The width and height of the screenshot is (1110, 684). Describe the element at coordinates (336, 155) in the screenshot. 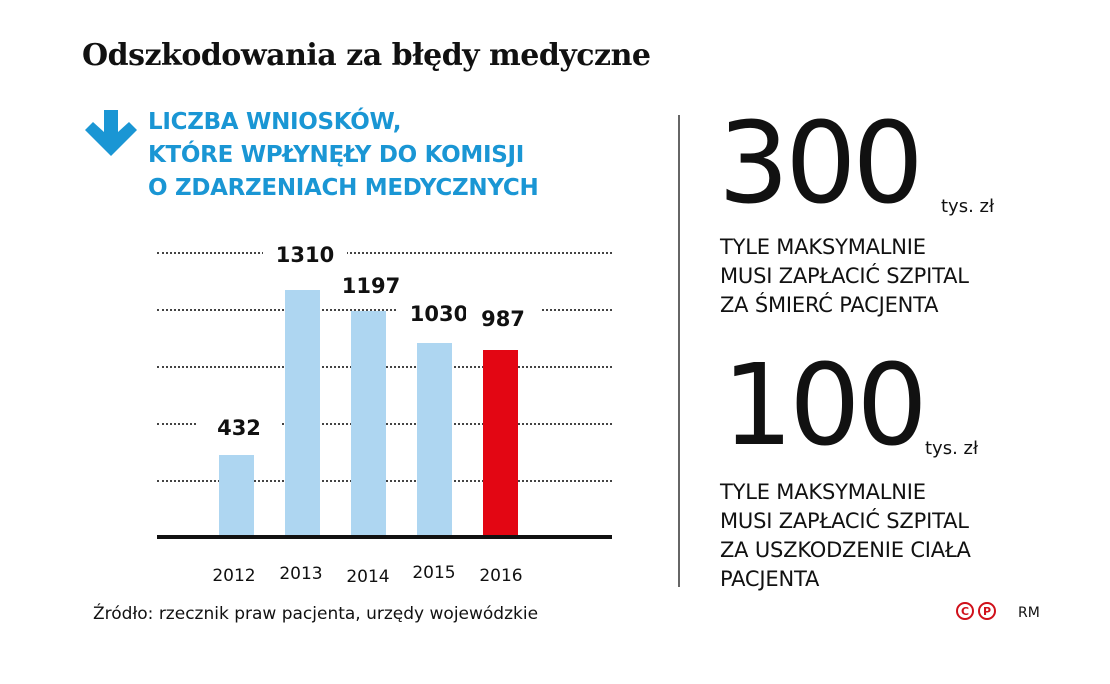

I see `subtitle-line: KTÓRE WPŁYNĘŁY DO KOMISJI` at that location.